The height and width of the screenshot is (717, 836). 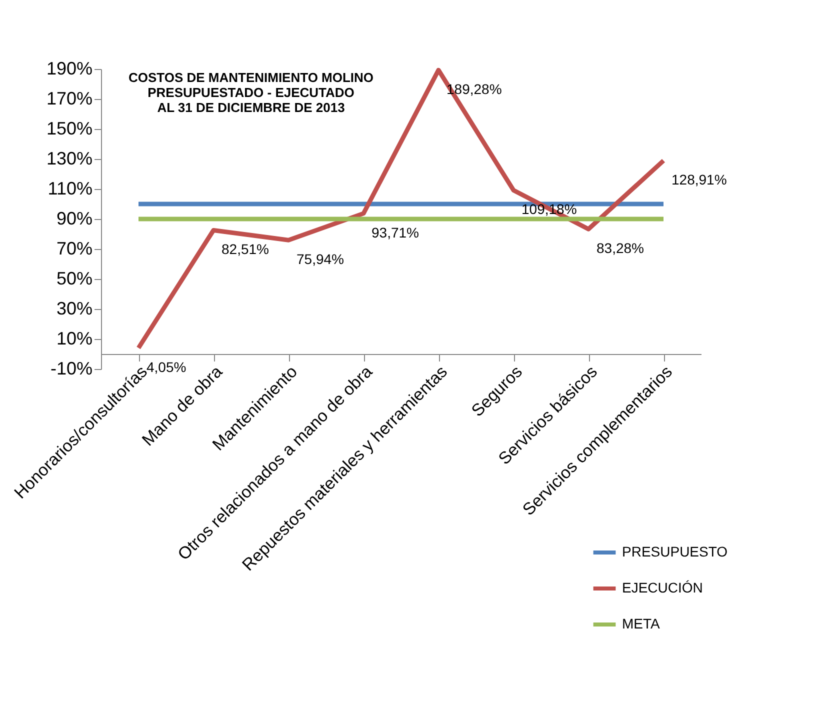 What do you see at coordinates (675, 552) in the screenshot?
I see `legend-label: PRESUPUESTO` at bounding box center [675, 552].